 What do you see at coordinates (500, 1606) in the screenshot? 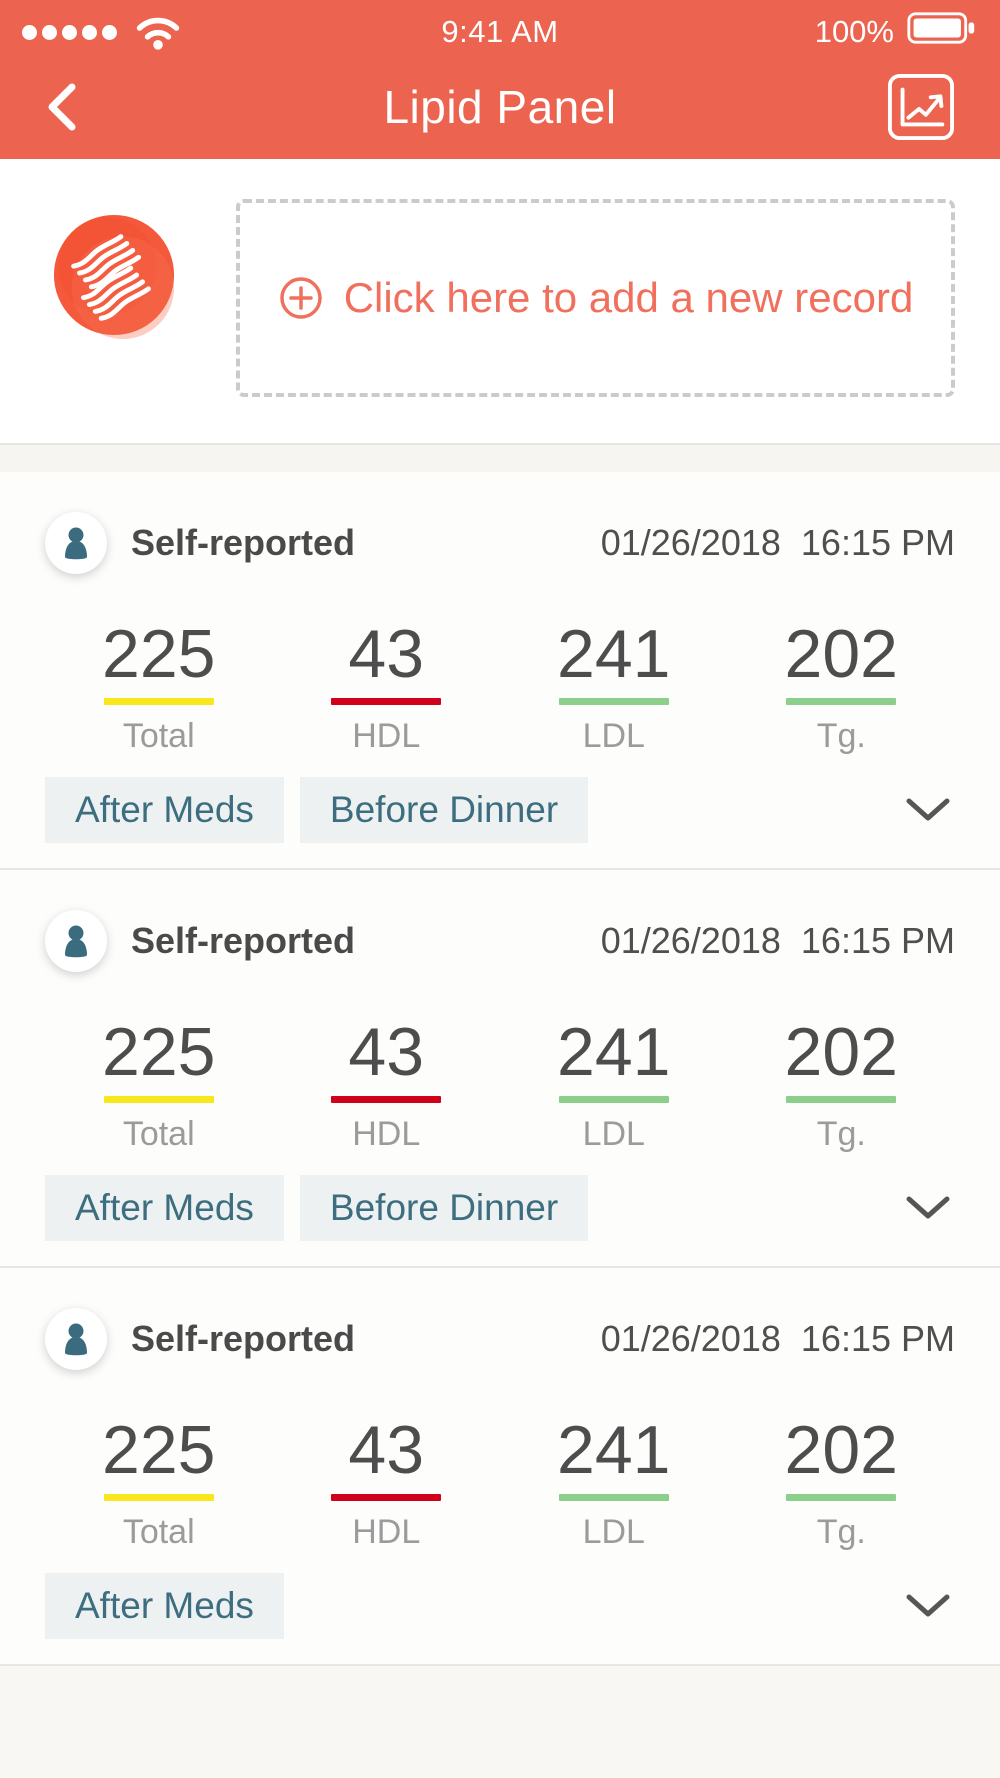
I see `record-tags-row: After Meds` at bounding box center [500, 1606].